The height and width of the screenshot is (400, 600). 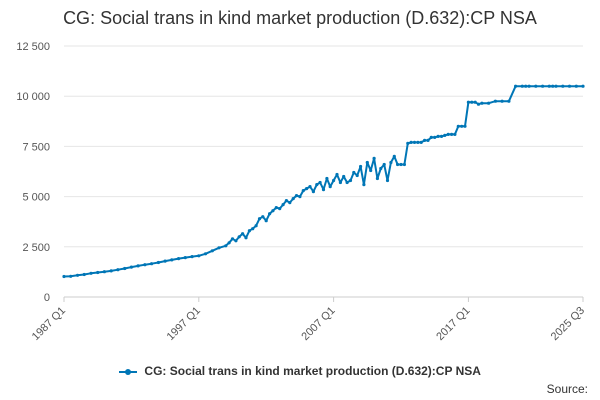 What do you see at coordinates (36, 147) in the screenshot?
I see `y-tick-label: 7 500` at bounding box center [36, 147].